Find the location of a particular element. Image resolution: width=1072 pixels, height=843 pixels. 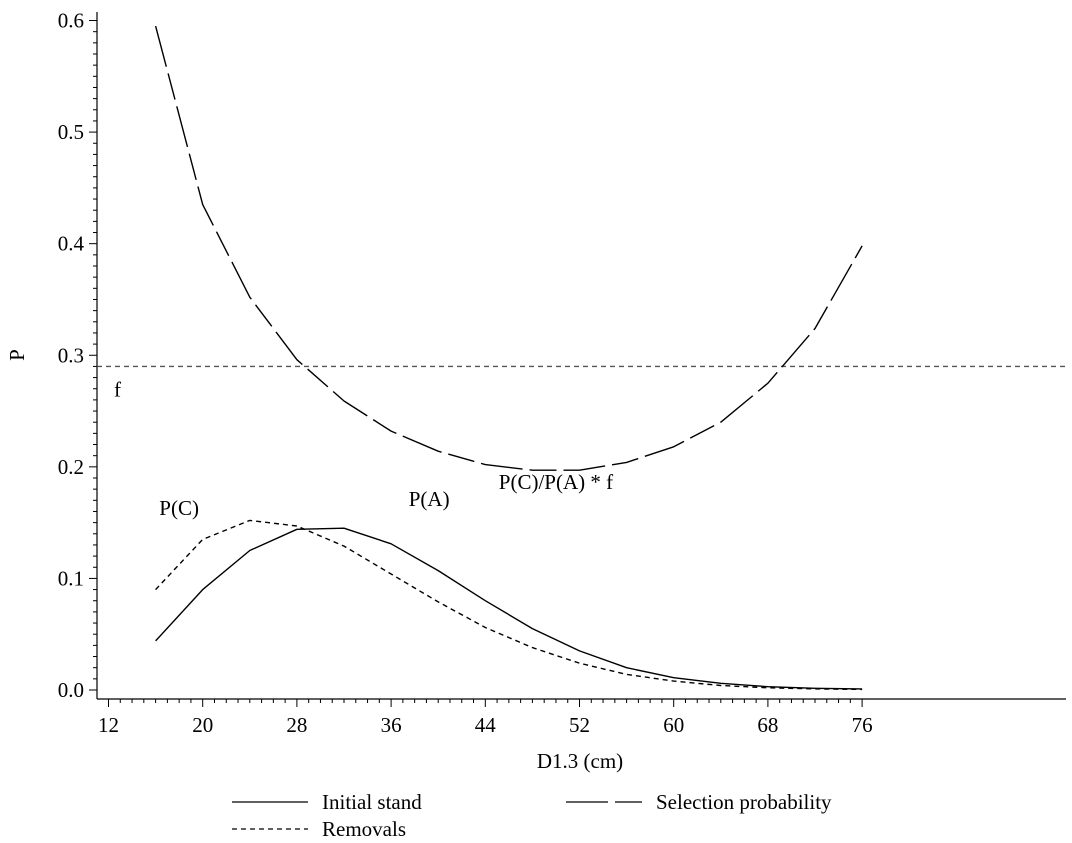

x-tick-label: 20 is located at coordinates (202, 725).